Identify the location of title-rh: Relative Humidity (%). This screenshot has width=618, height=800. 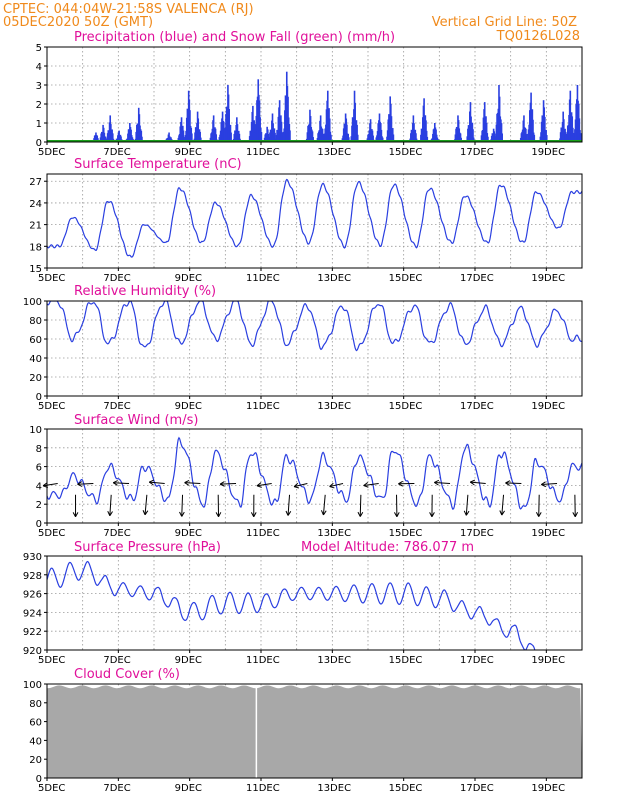
(145, 291).